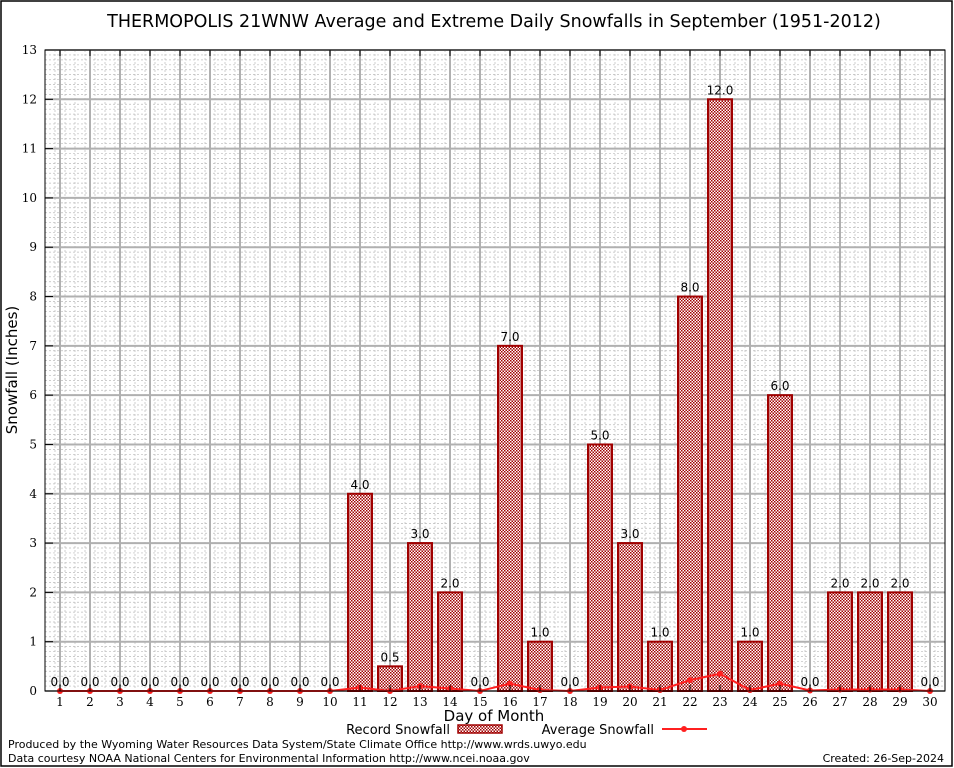  I want to click on y-tick-label: 5, so click(33, 444).